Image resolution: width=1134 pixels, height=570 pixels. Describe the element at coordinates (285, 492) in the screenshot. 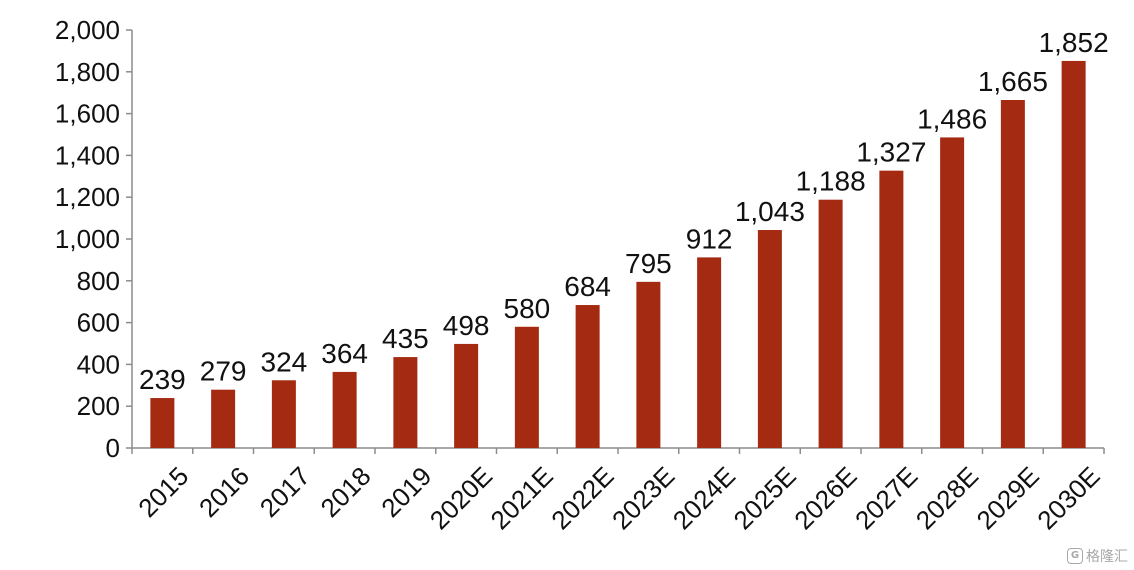

I see `x-tick-label-2017: 2017` at that location.